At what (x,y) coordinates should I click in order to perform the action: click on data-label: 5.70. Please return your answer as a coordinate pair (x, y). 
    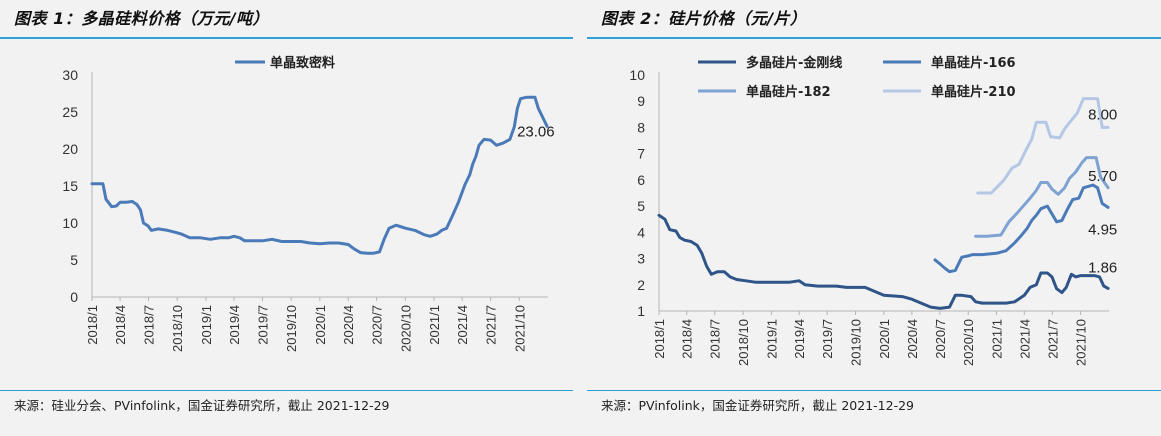
    Looking at the image, I should click on (1102, 176).